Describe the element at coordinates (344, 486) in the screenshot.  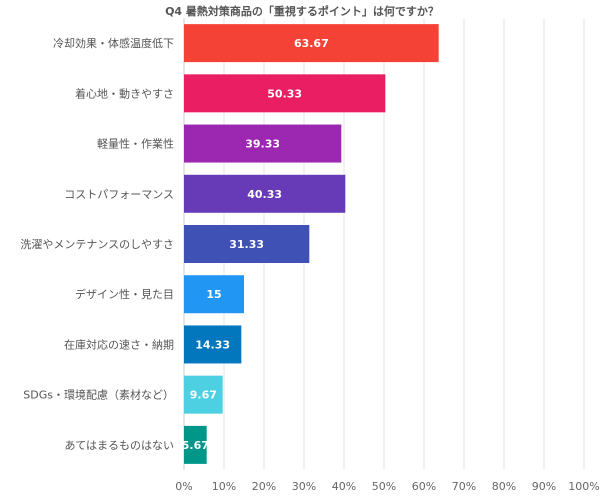
I see `x-tick-label: 40%` at that location.